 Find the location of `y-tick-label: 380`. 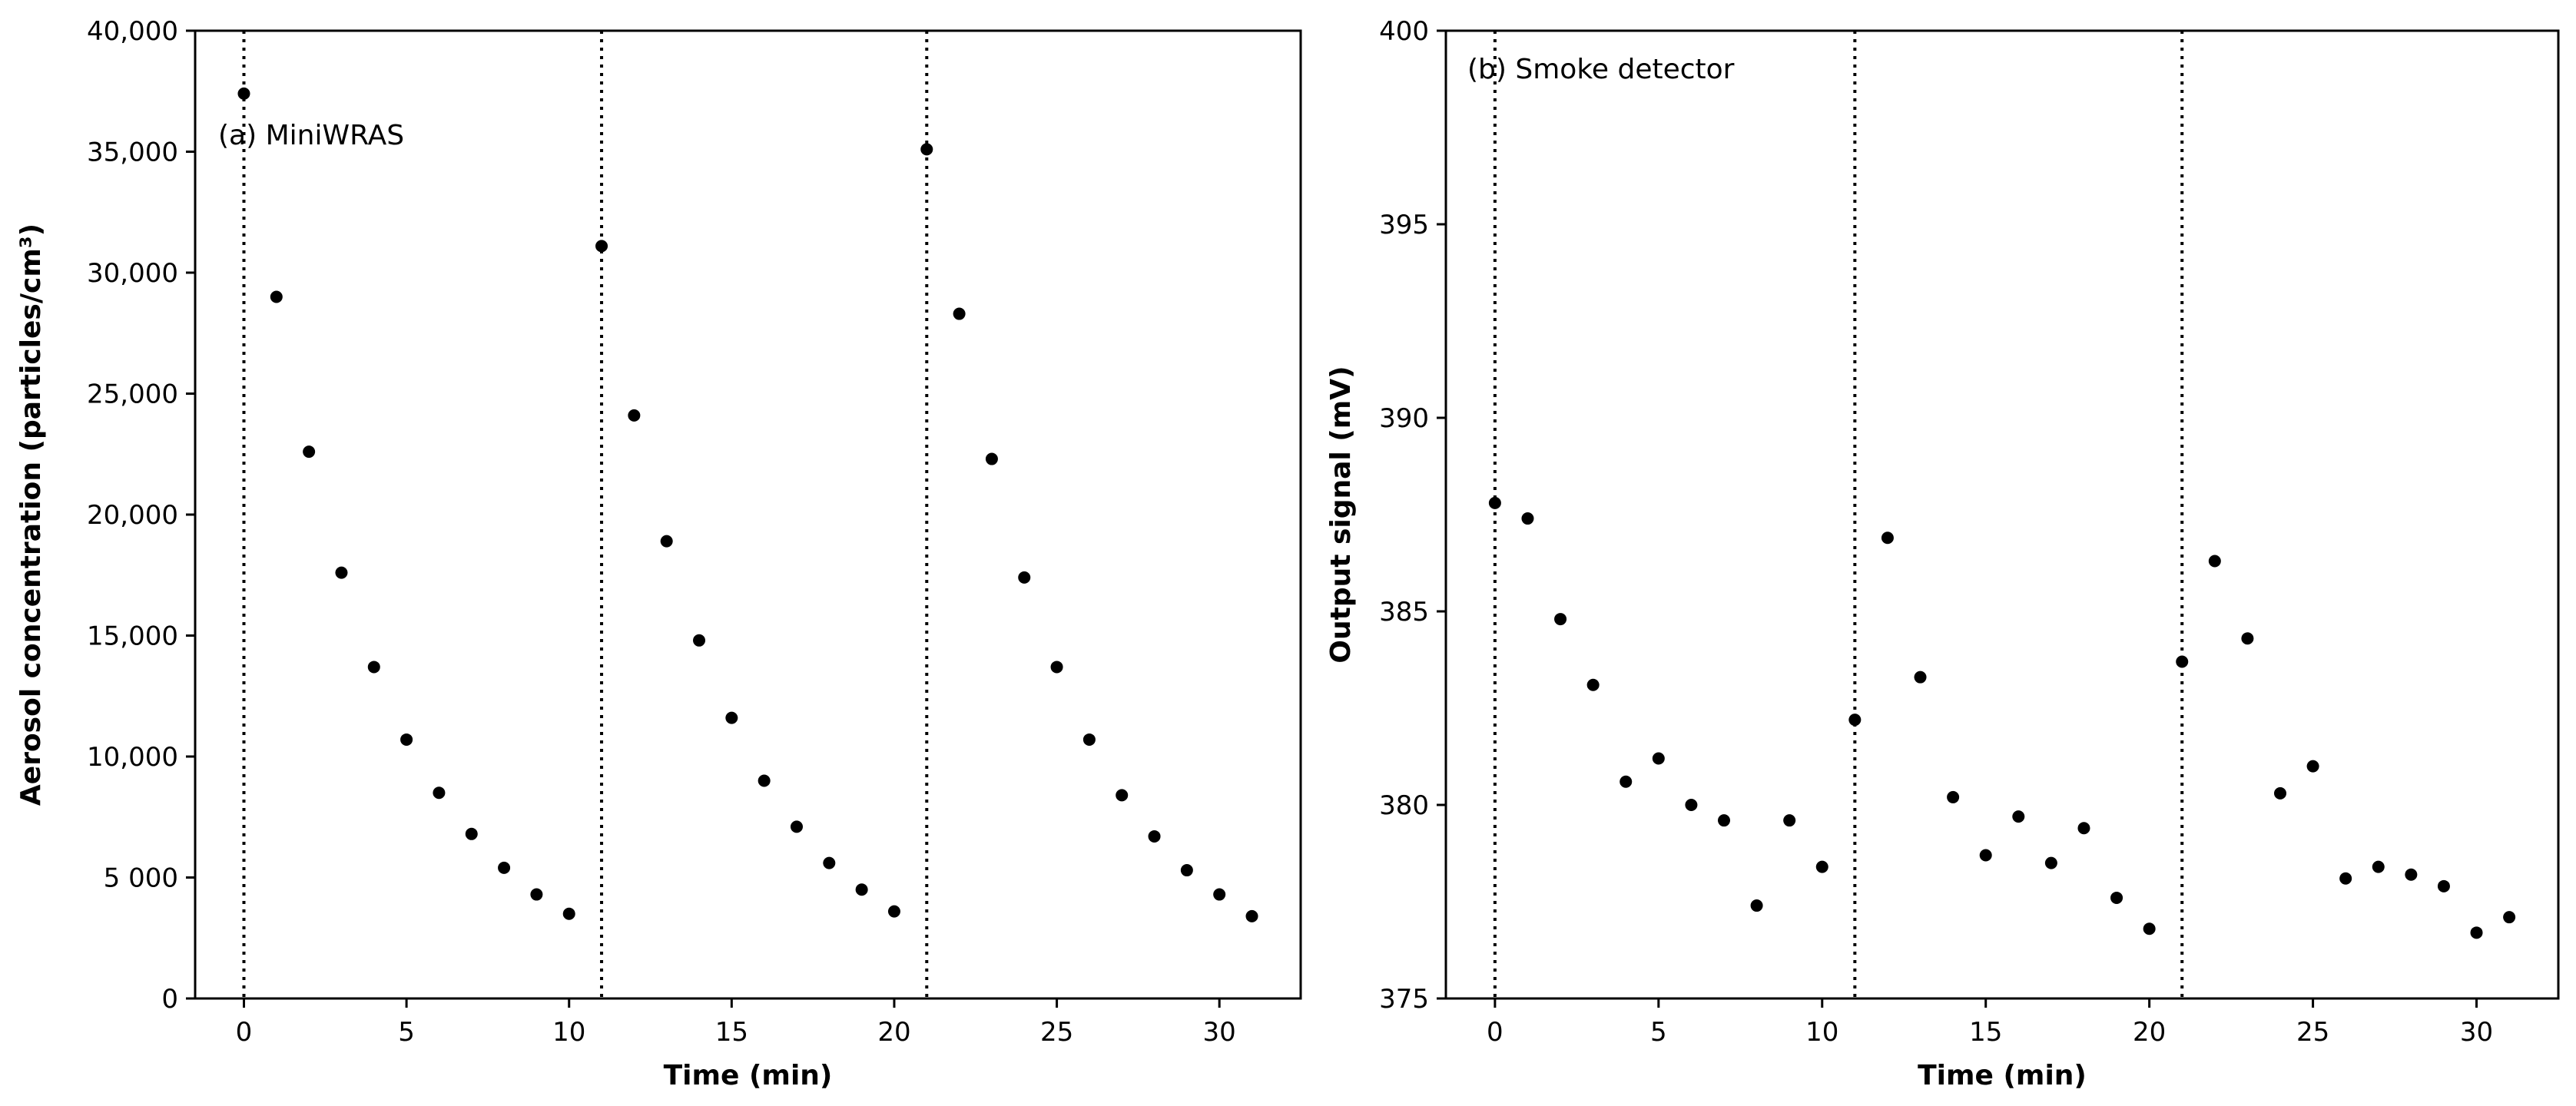

y-tick-label: 380 is located at coordinates (1404, 805).